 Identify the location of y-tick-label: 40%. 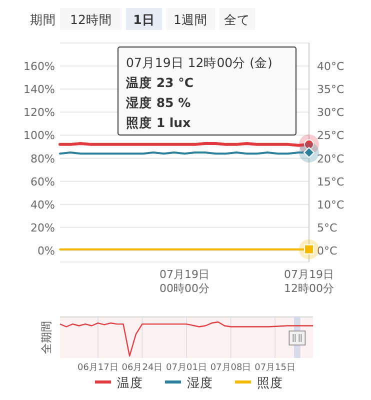
(42, 205).